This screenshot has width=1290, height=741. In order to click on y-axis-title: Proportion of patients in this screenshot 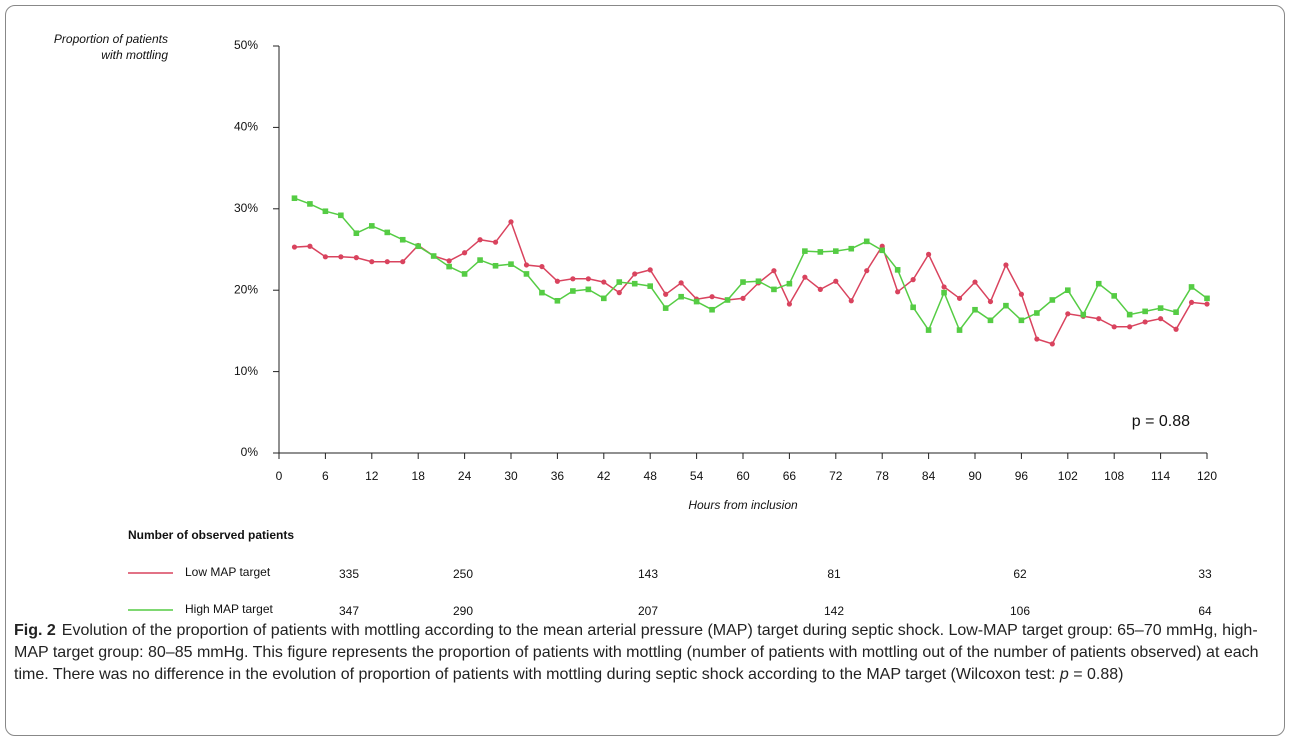, I will do `click(111, 39)`.